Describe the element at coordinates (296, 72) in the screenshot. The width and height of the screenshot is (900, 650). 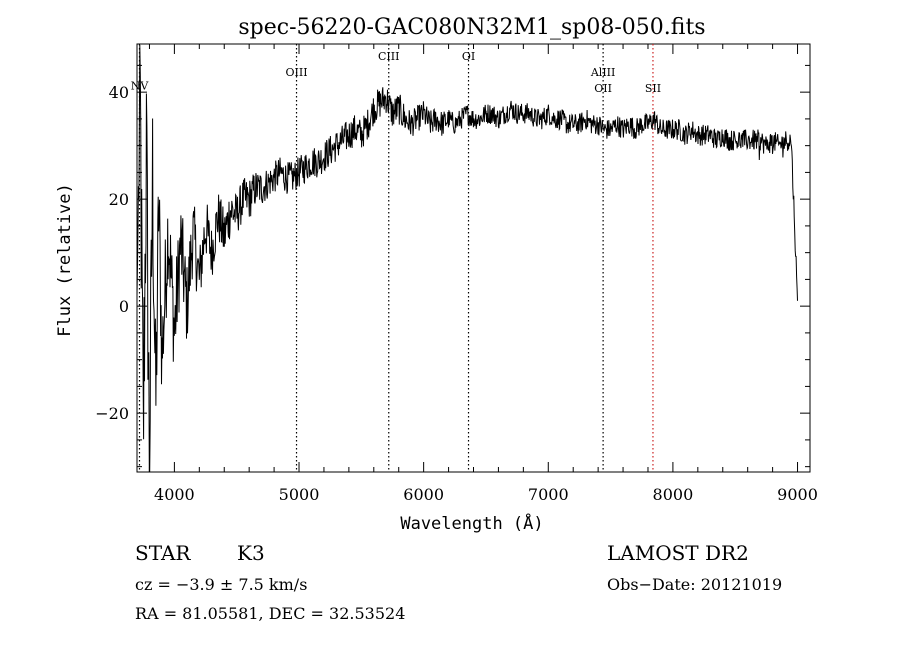
I see `line-label-oiii: OIII` at that location.